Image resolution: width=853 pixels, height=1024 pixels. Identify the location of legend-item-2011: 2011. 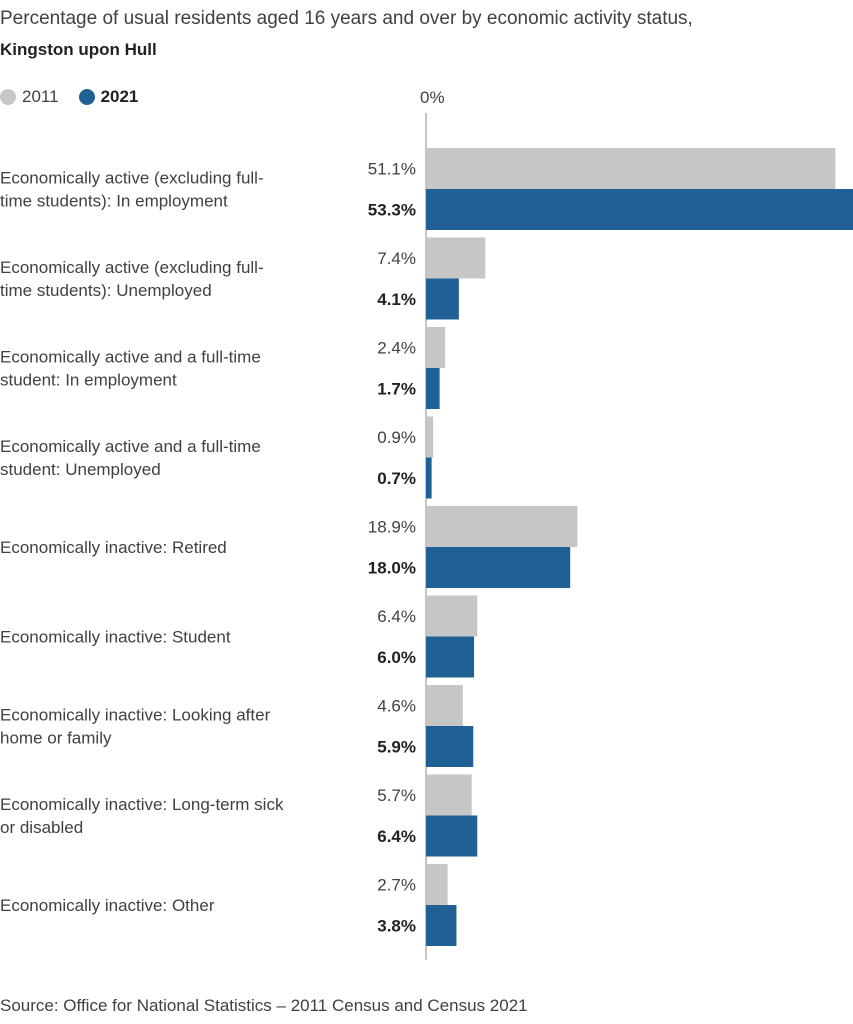
(29, 97).